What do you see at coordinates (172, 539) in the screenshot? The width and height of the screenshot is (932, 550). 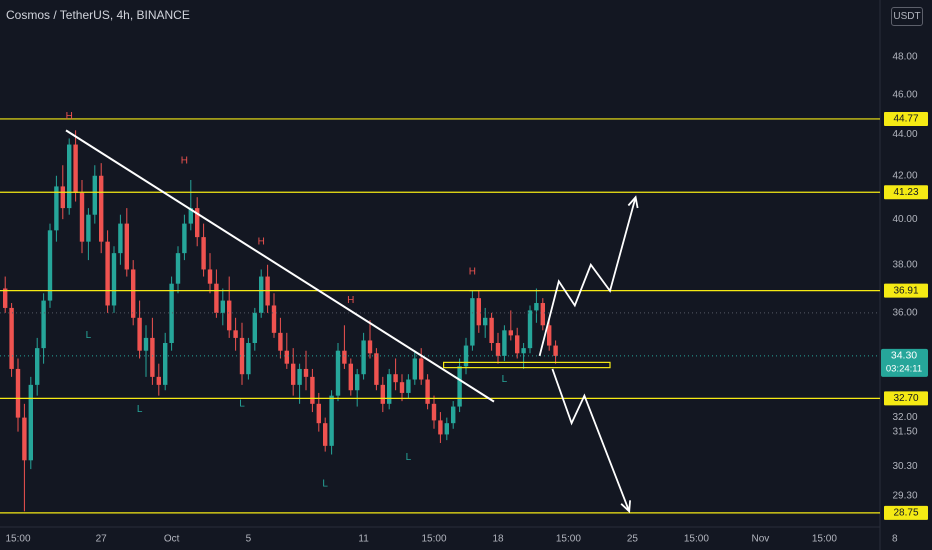 I see `x-tick-label: Oct` at bounding box center [172, 539].